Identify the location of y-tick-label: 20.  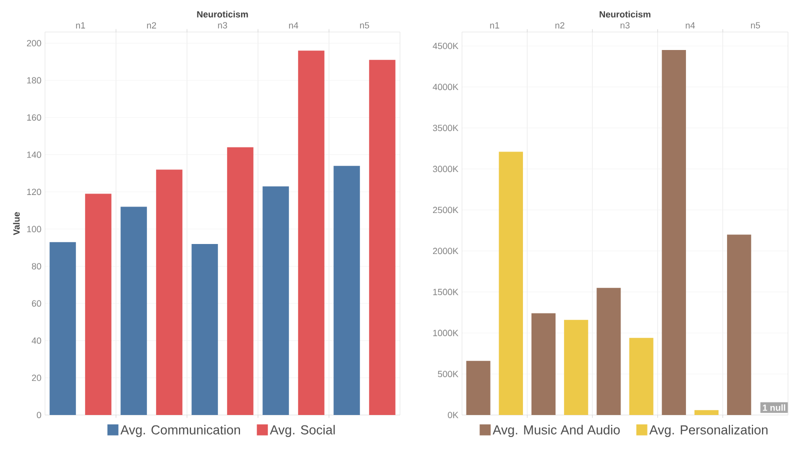
(37, 377).